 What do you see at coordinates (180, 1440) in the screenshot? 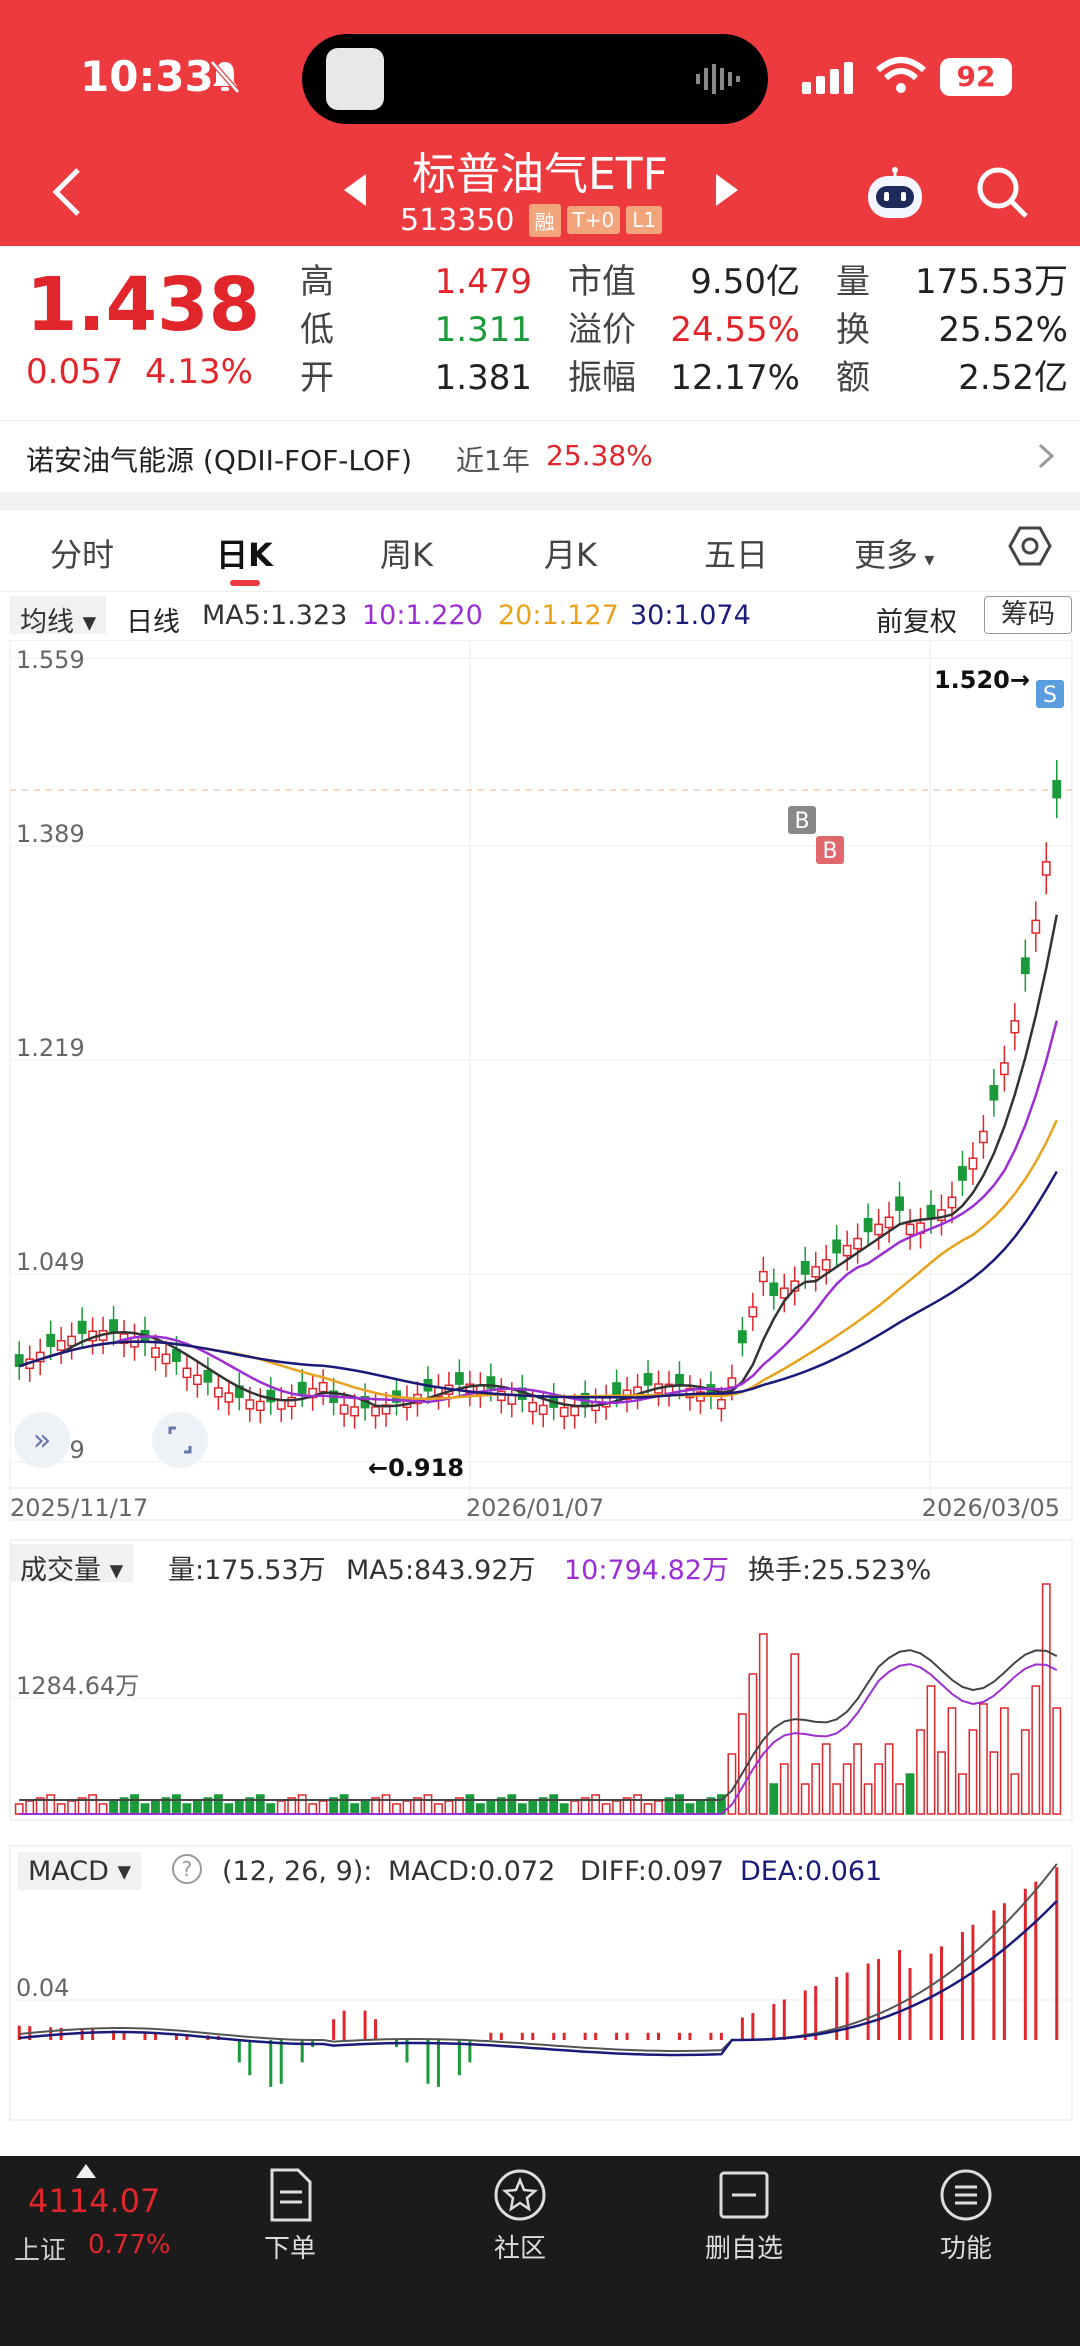
I see `fullscreen-icon` at bounding box center [180, 1440].